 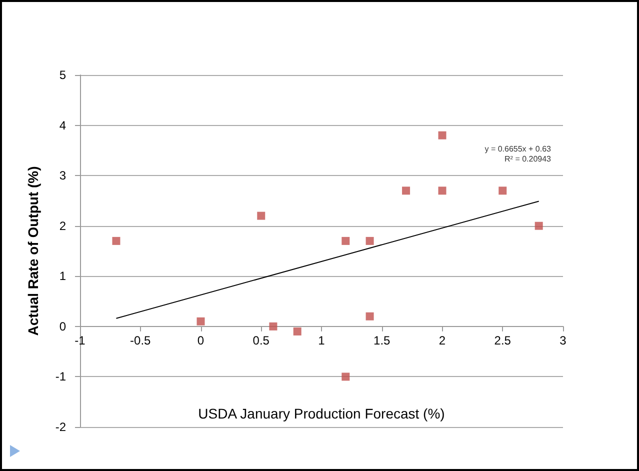 What do you see at coordinates (200, 340) in the screenshot?
I see `x-tick-label: 0` at bounding box center [200, 340].